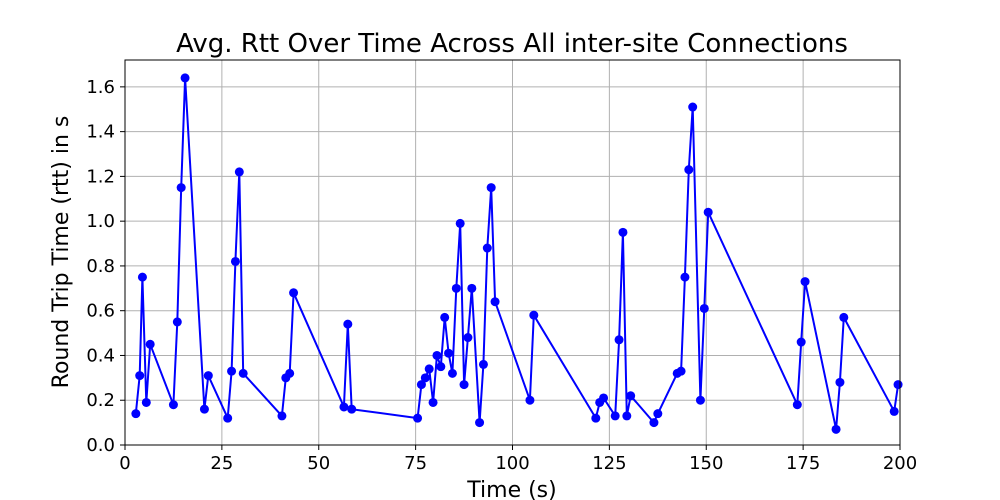 Image resolution: width=1000 pixels, height=500 pixels. Describe the element at coordinates (100, 311) in the screenshot. I see `y-tick-label: 0.6` at that location.